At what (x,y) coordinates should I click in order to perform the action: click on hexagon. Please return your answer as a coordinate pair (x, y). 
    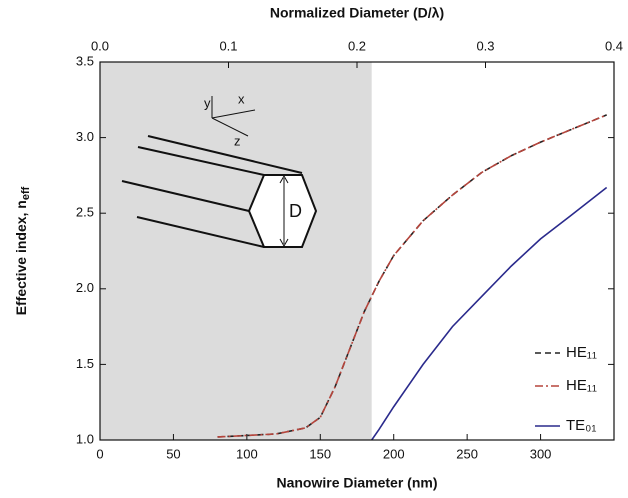
    Looking at the image, I should click on (282, 211).